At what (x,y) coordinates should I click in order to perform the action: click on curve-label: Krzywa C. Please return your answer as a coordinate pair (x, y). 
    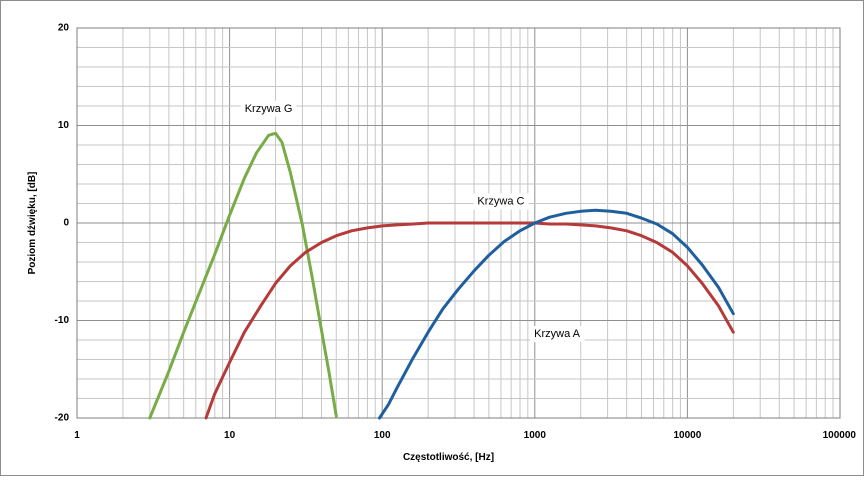
    Looking at the image, I should click on (500, 201).